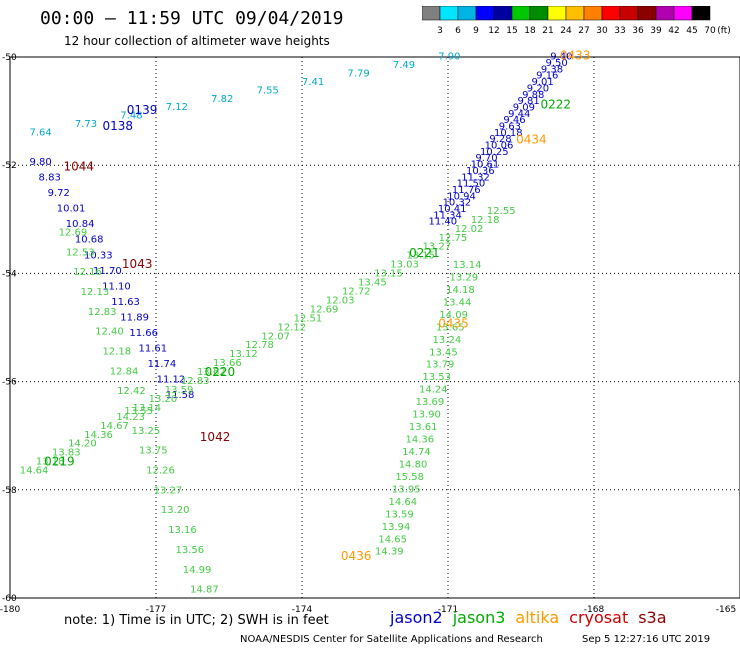 This screenshot has width=740, height=650. I want to click on wave-height-value: 14.65, so click(392, 539).